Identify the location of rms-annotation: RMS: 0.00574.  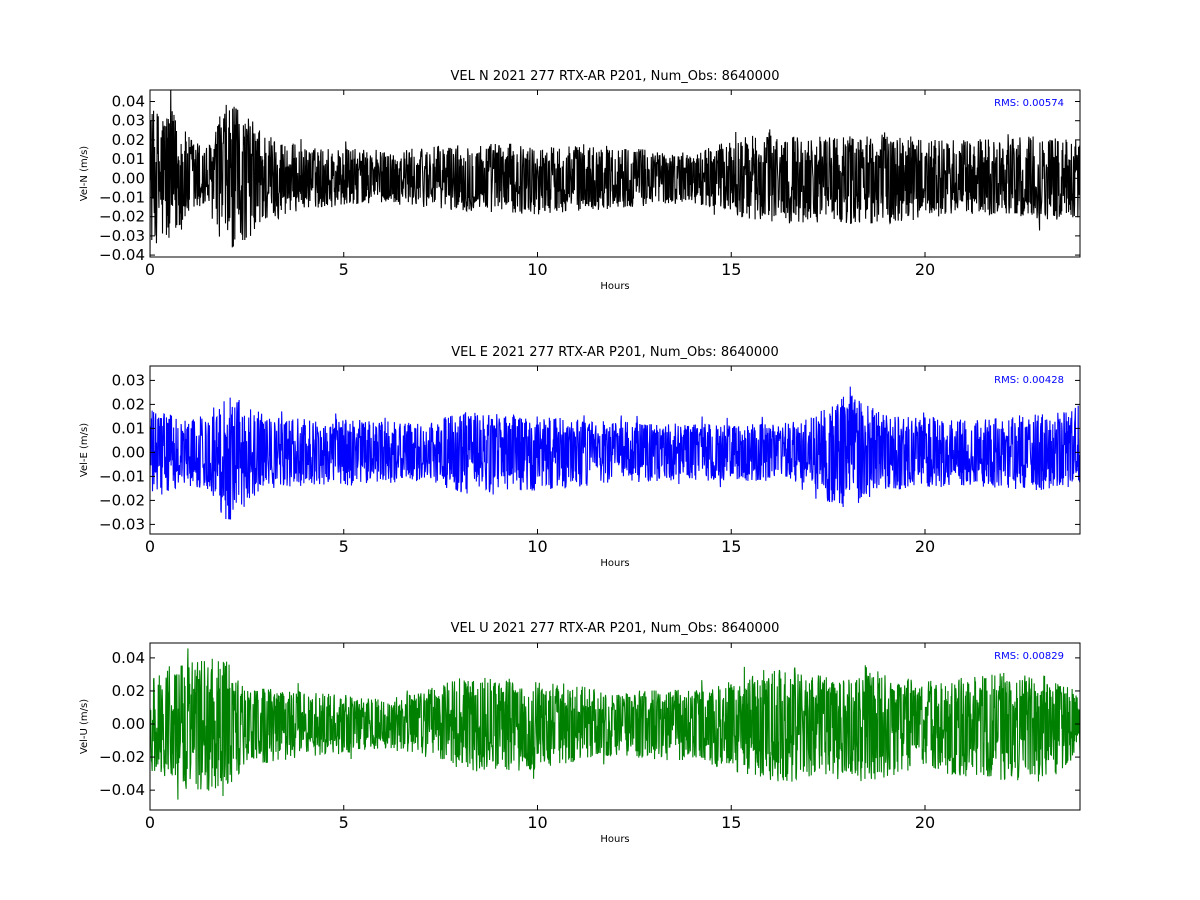
(1029, 103).